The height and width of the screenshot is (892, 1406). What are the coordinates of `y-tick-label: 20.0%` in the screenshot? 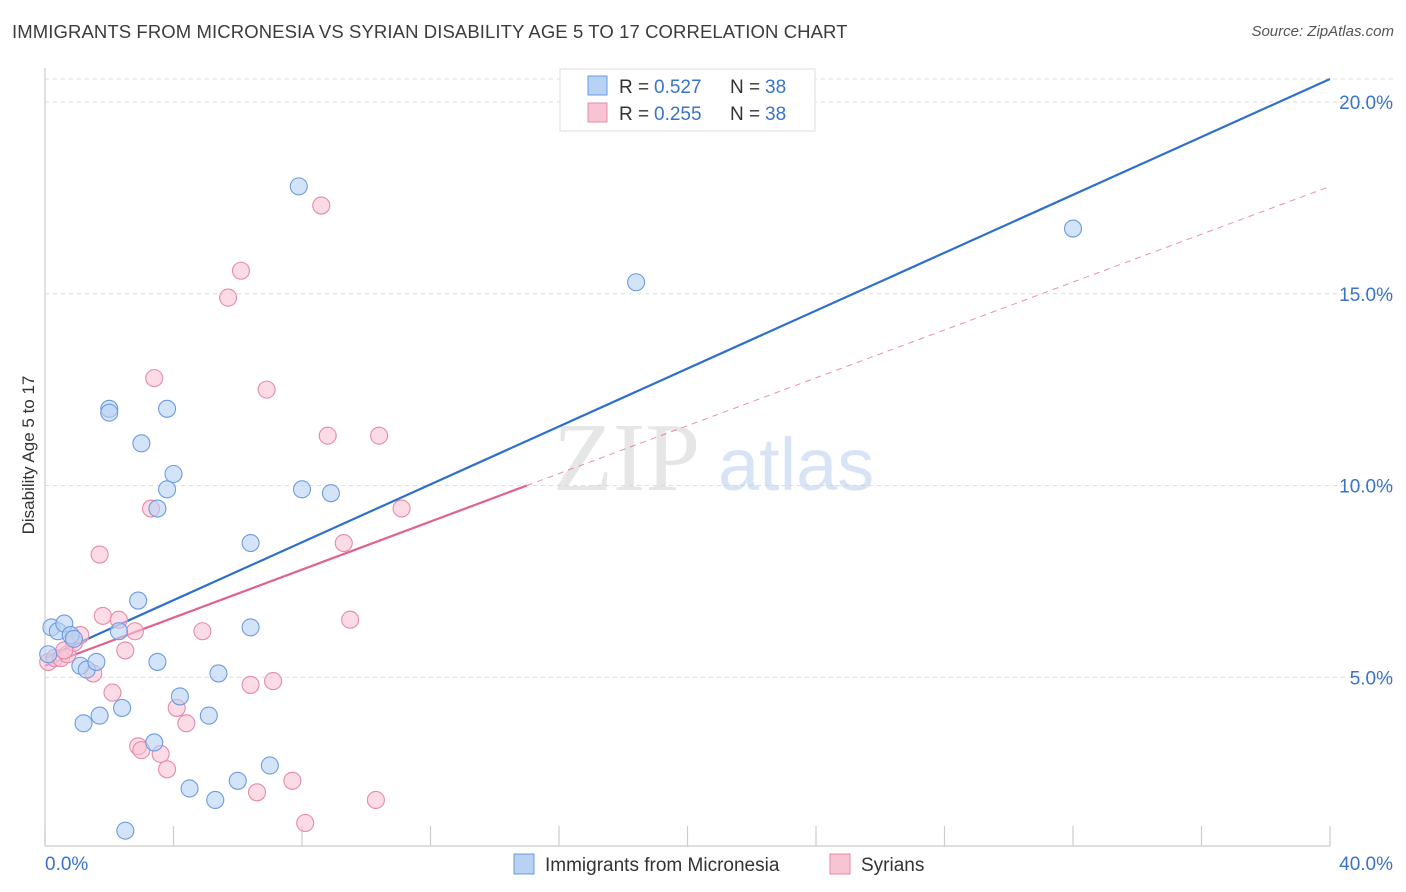 It's located at (1366, 103).